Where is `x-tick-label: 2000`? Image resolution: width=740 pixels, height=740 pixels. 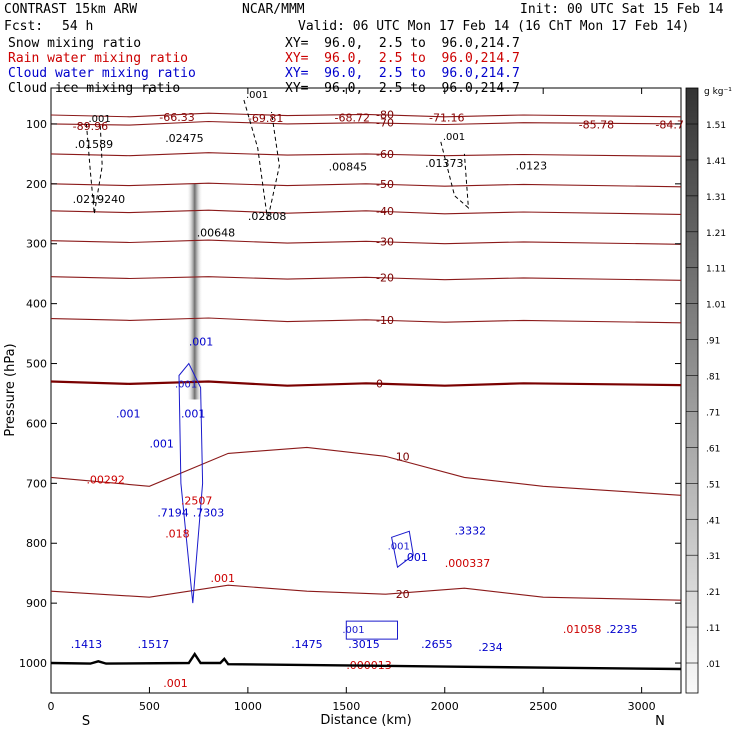 x-tick-label: 2000 is located at coordinates (445, 706).